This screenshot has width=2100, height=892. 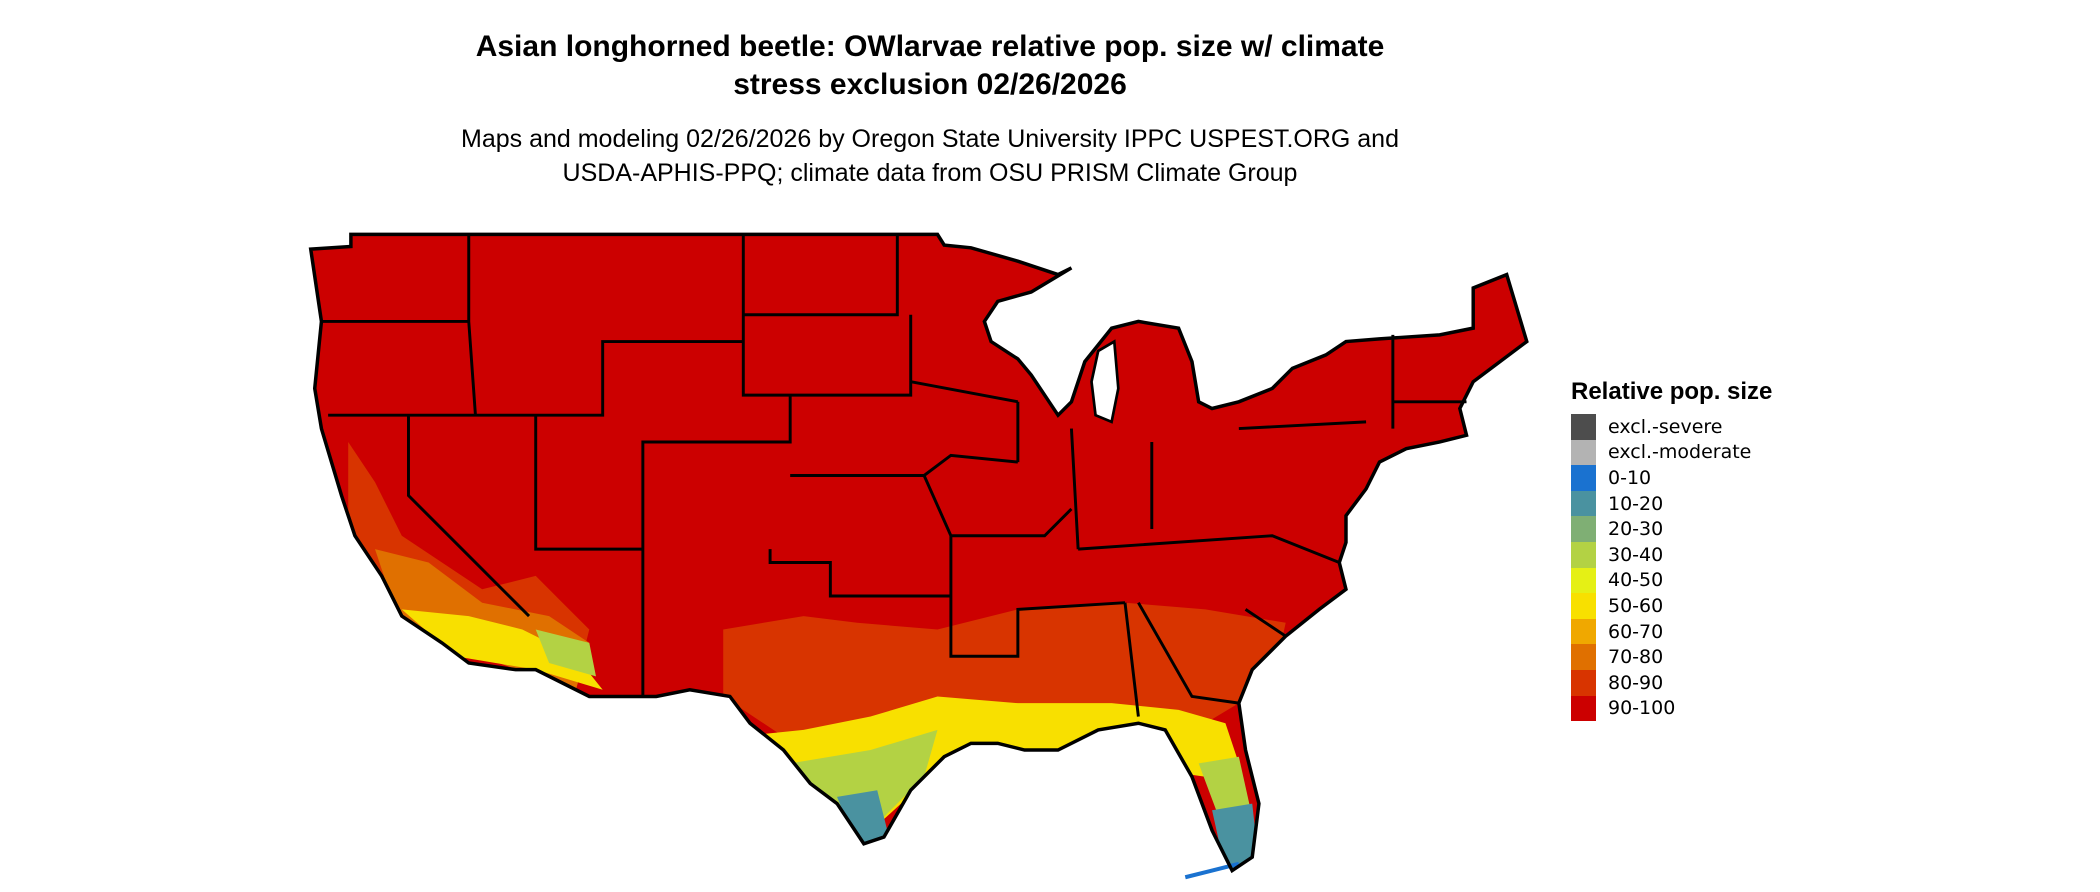 I want to click on zone-50-60-southwest, so click(x=502, y=649).